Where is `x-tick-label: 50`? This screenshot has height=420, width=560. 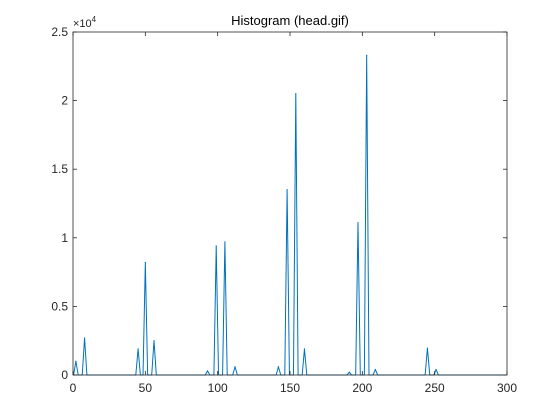
x-tick-label: 50 is located at coordinates (146, 388).